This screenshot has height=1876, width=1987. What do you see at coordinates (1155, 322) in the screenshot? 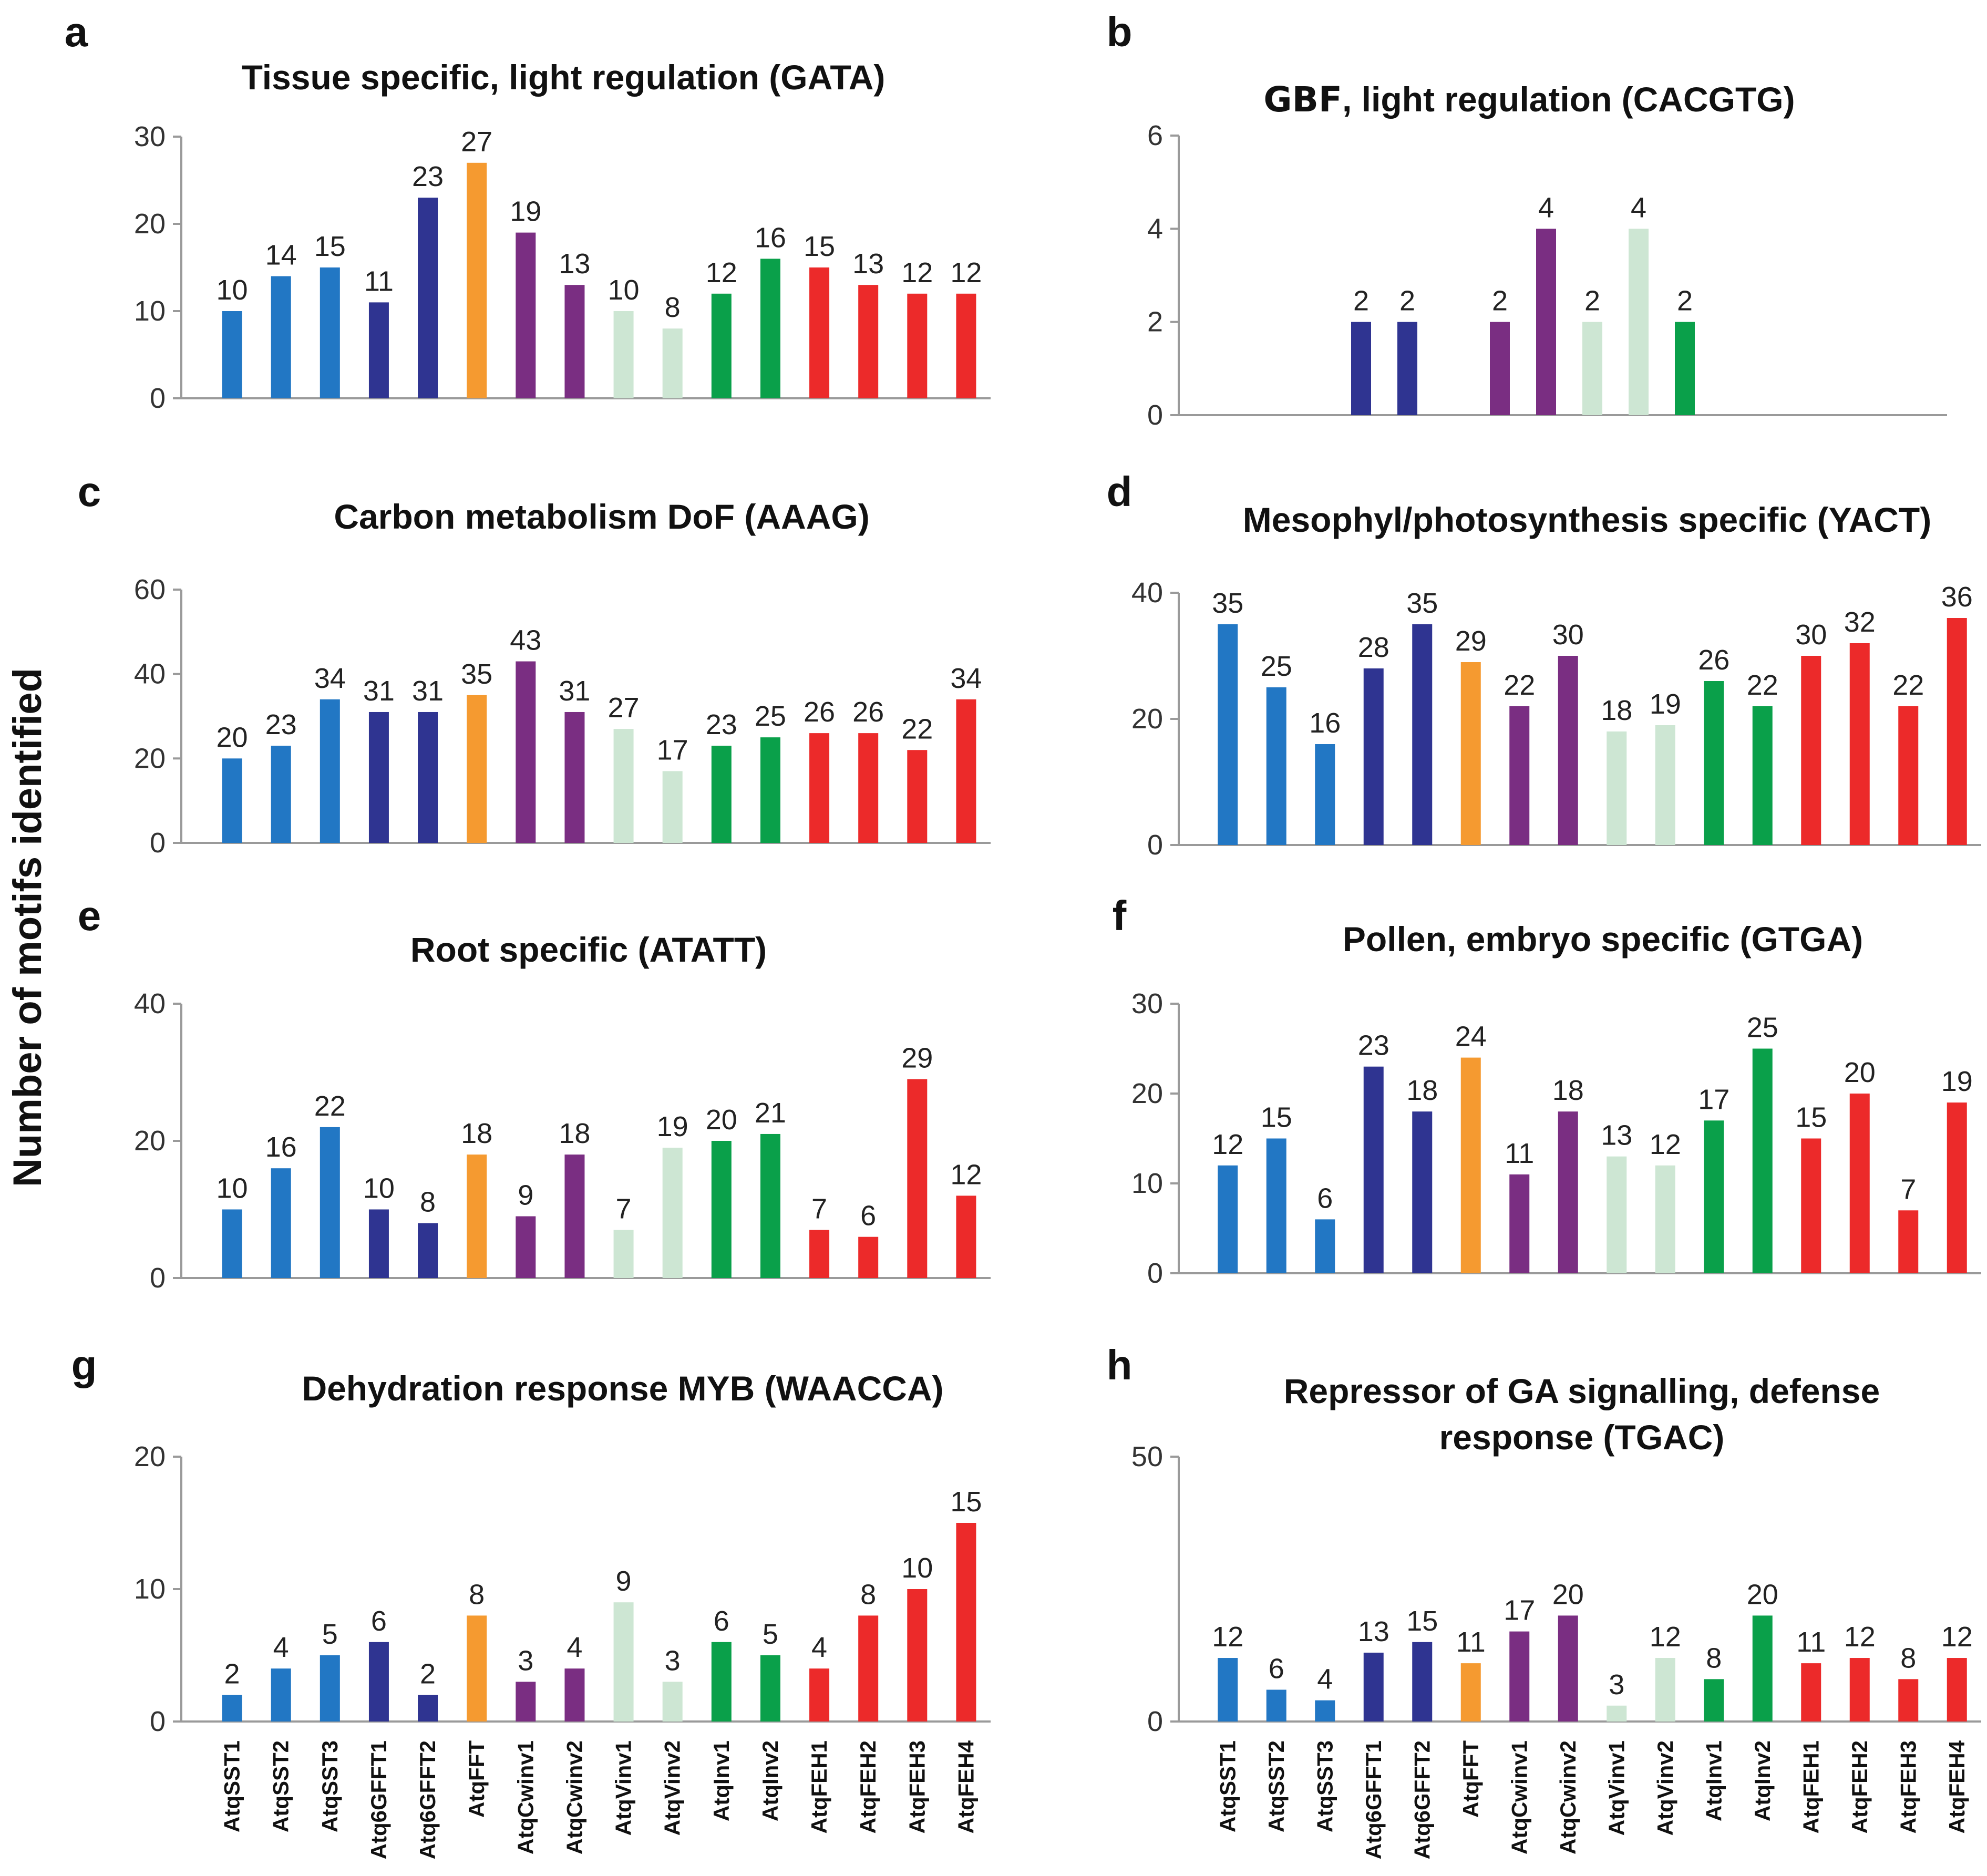
I see `y-tick-label-b: 2` at bounding box center [1155, 322].